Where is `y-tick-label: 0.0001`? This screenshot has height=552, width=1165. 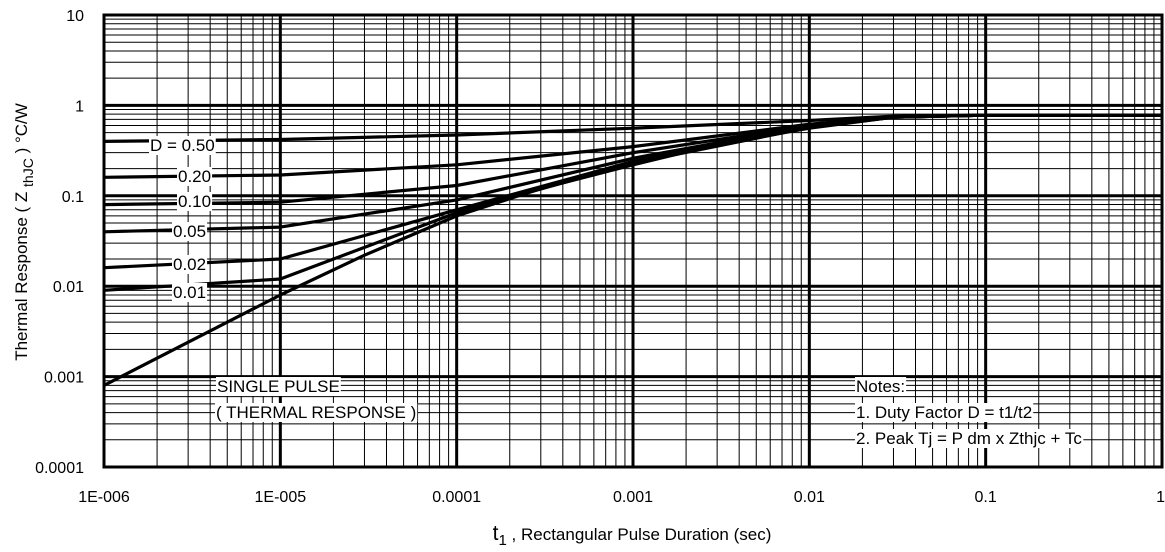 y-tick-label: 0.0001 is located at coordinates (59, 468).